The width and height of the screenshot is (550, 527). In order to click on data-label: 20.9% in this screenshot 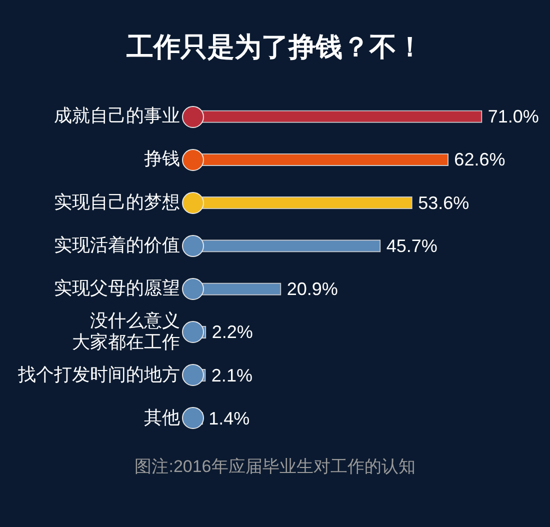, I will do `click(312, 289)`.